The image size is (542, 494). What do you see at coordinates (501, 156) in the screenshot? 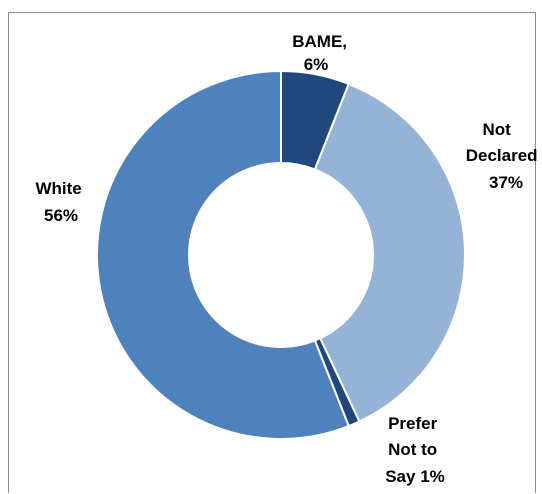
I see `slice-label-not-declared: Not Declared 37%` at bounding box center [501, 156].